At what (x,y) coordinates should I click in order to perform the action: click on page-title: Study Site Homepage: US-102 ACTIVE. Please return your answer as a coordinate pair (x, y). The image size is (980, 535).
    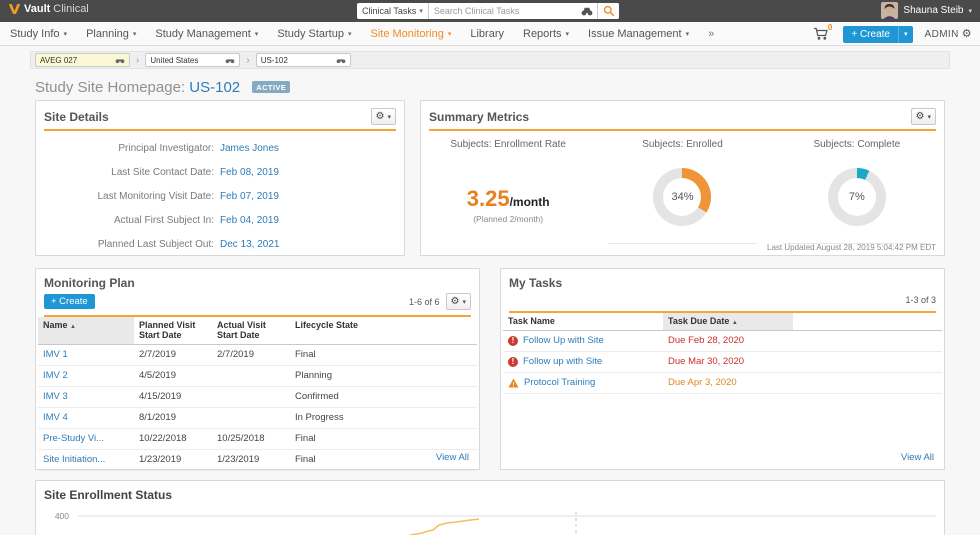
    Looking at the image, I should click on (163, 87).